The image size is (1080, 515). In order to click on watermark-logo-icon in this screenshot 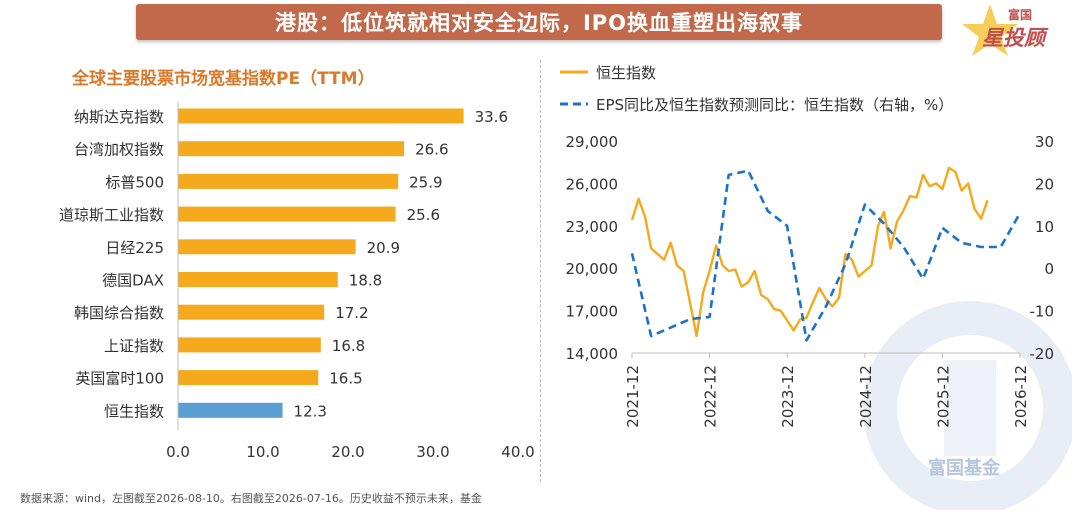, I will do `click(967, 405)`.